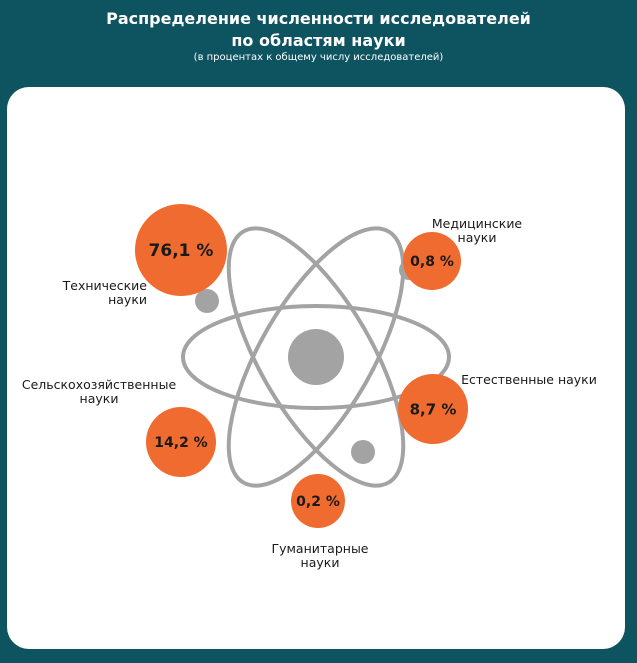 This screenshot has width=637, height=663. What do you see at coordinates (318, 18) in the screenshot?
I see `chart-title-line-1: Распределение численности исследователей` at bounding box center [318, 18].